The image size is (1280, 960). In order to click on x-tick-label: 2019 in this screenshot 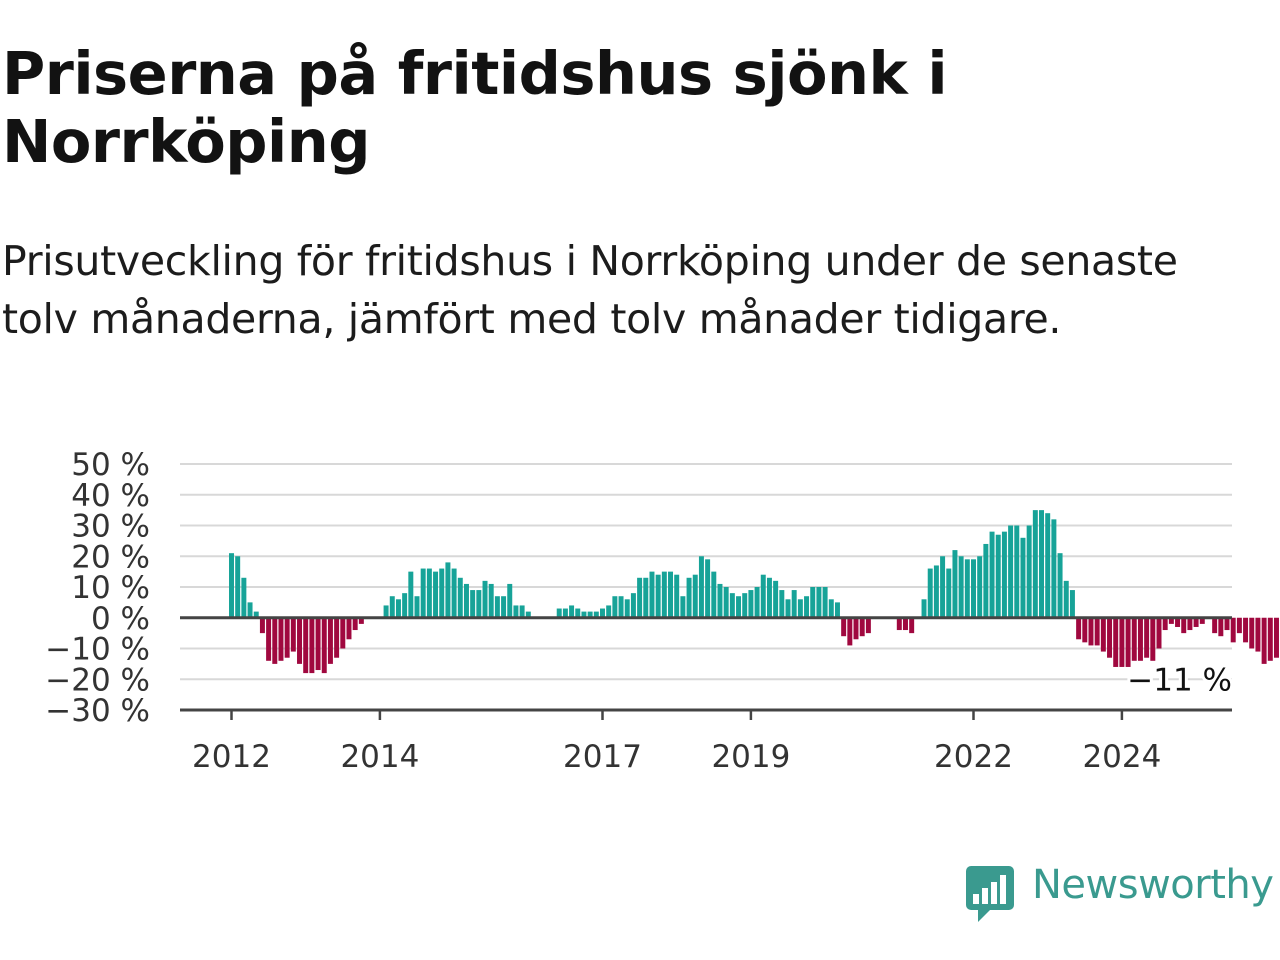, I will do `click(750, 757)`.